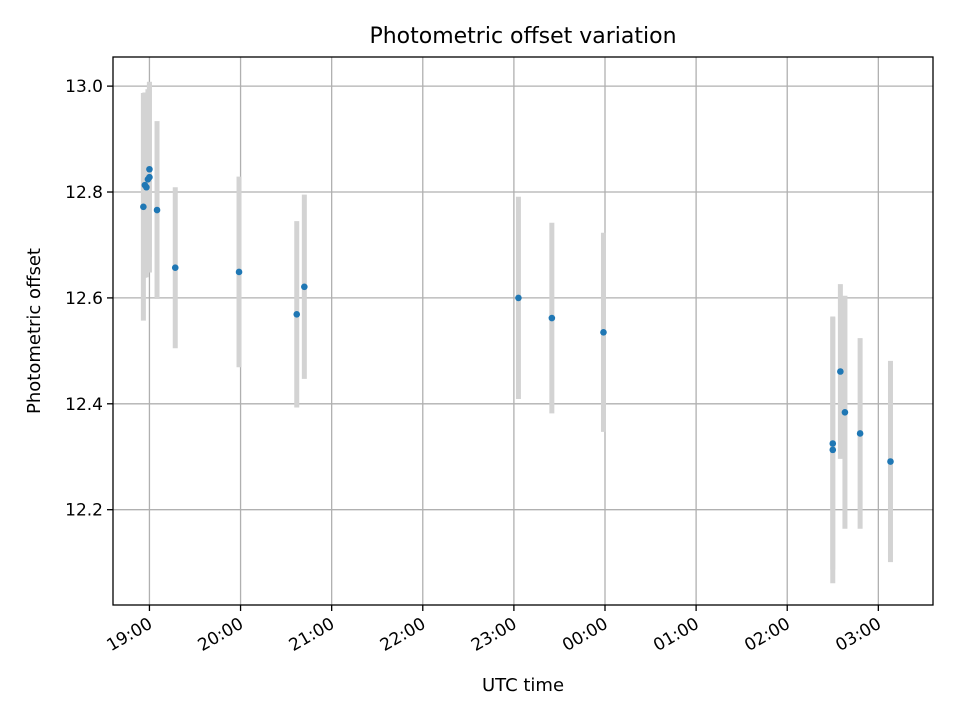  What do you see at coordinates (767, 635) in the screenshot?
I see `x-tick-label: 02:00` at bounding box center [767, 635].